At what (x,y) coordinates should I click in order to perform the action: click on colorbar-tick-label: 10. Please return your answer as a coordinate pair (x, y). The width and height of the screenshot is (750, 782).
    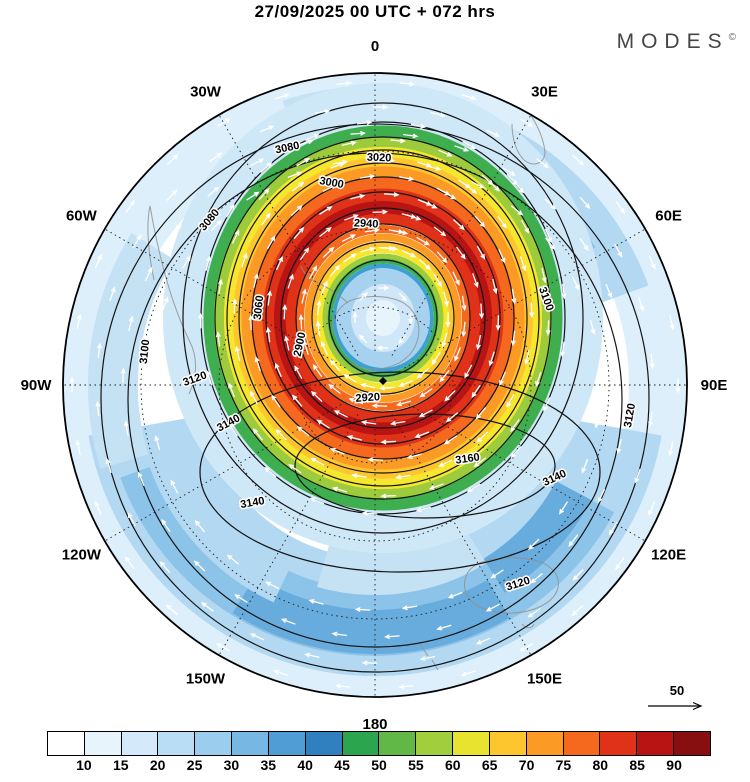
    Looking at the image, I should click on (84, 765).